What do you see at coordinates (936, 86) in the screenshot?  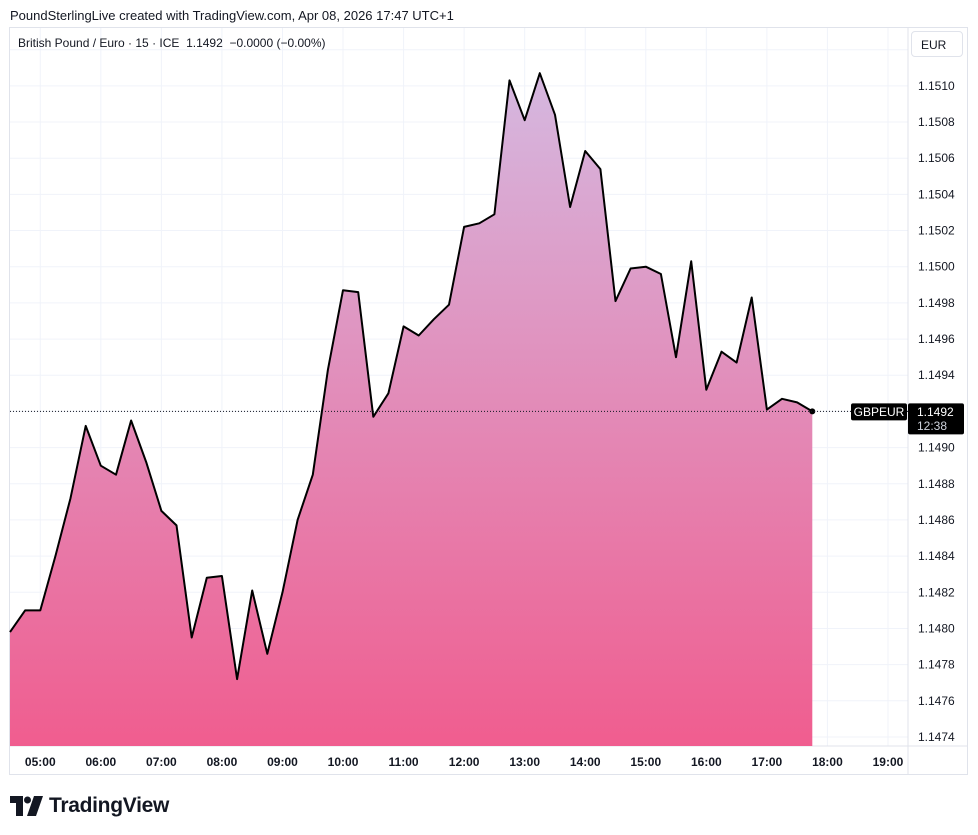 I see `y-tick-label: 1.1510` at bounding box center [936, 86].